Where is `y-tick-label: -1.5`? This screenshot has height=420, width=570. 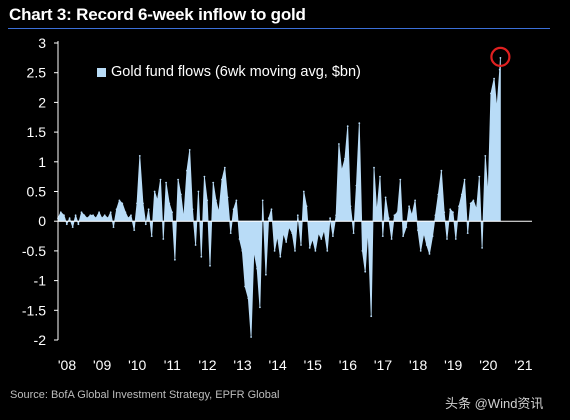 y-tick-label: -1.5 is located at coordinates (34, 310).